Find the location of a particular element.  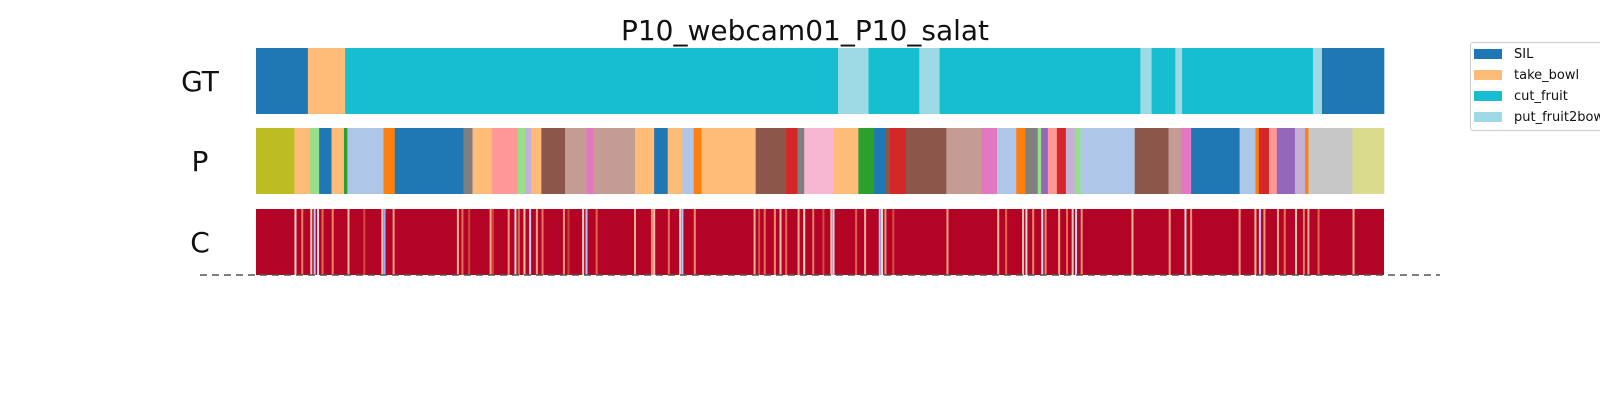

legend-item-sil: SIL is located at coordinates (1503, 54).